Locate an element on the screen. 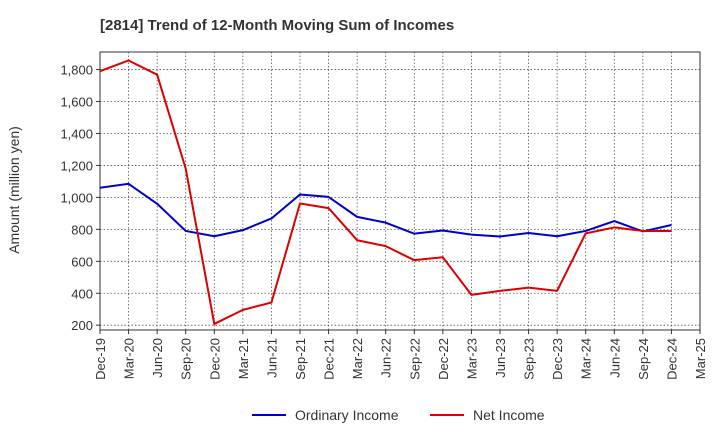 Image resolution: width=720 pixels, height=445 pixels. y-tick-label: 200 is located at coordinates (82, 325).